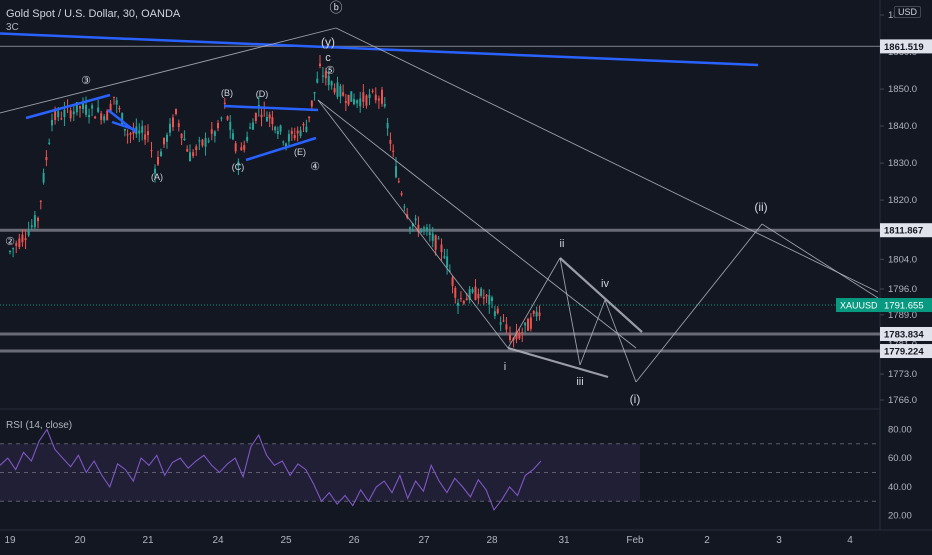 This screenshot has width=932, height=555. What do you see at coordinates (12, 27) in the screenshot?
I see `symbol-subtitle: 3C` at bounding box center [12, 27].